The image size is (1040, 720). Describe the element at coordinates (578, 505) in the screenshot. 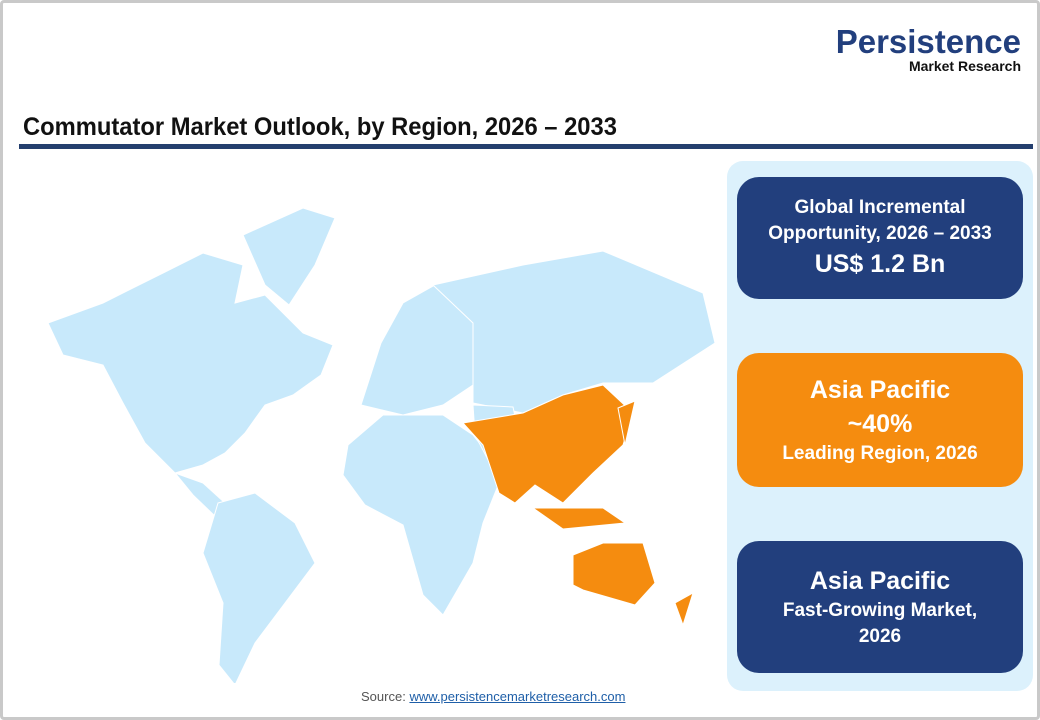

I see `asia-pacific-highlight` at that location.